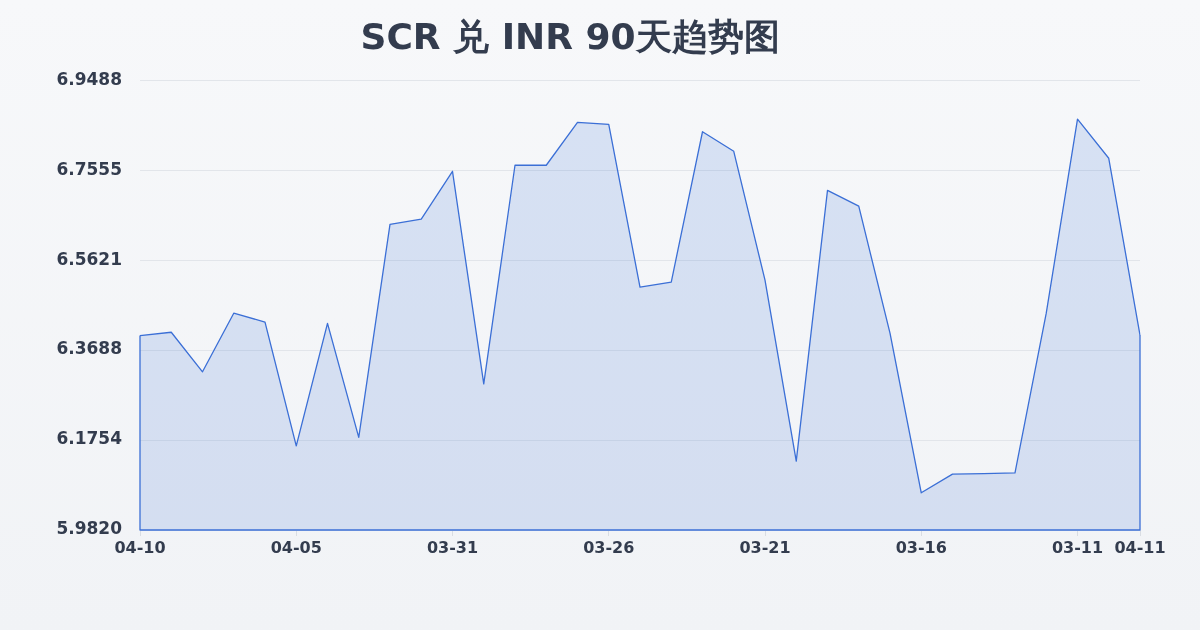 The width and height of the screenshot is (1200, 630). I want to click on x-tick-label: 03-21, so click(765, 547).